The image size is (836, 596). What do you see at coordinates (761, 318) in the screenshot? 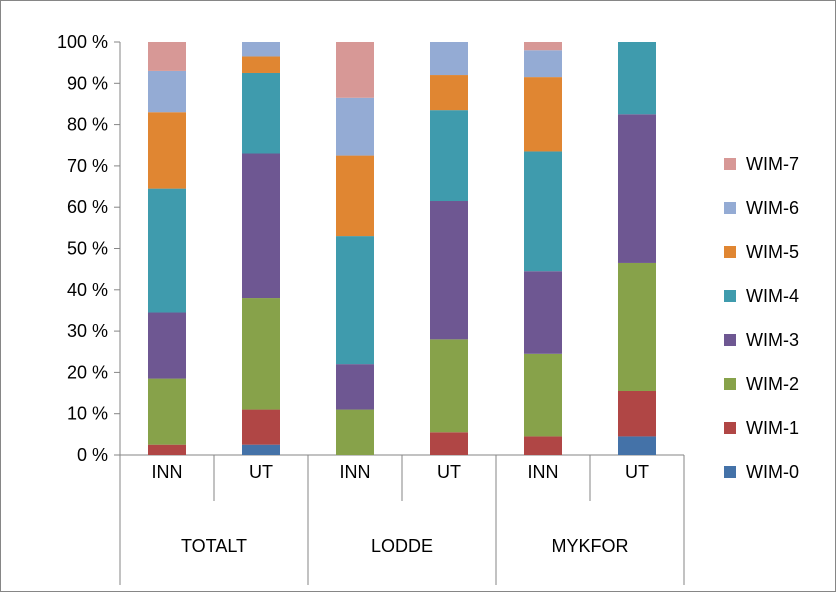
I see `legend: WIM-7 WIM-6 WIM-5 WIM-4 WIM-3 WIM-2 WIM-1 WIM-0` at bounding box center [761, 318].